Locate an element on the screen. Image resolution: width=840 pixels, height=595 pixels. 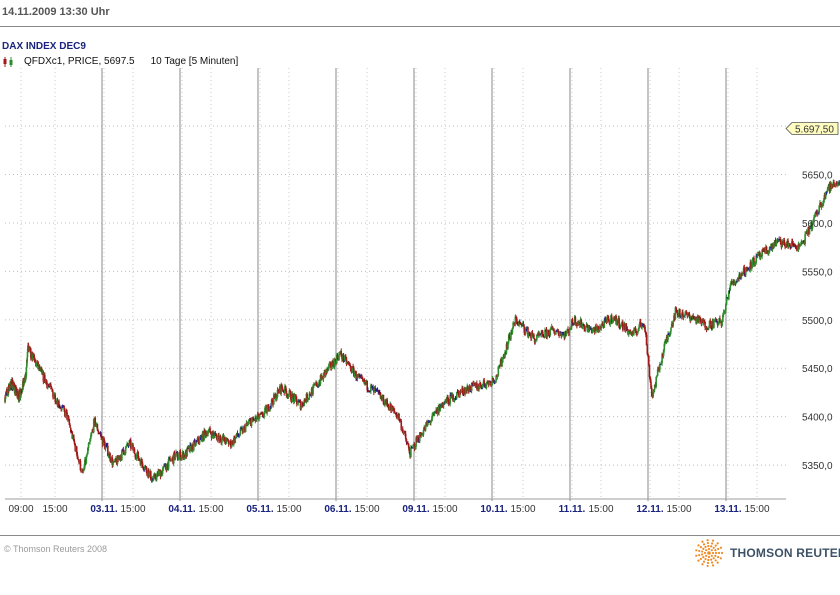
x-tick-label: 09.11. is located at coordinates (415, 508).